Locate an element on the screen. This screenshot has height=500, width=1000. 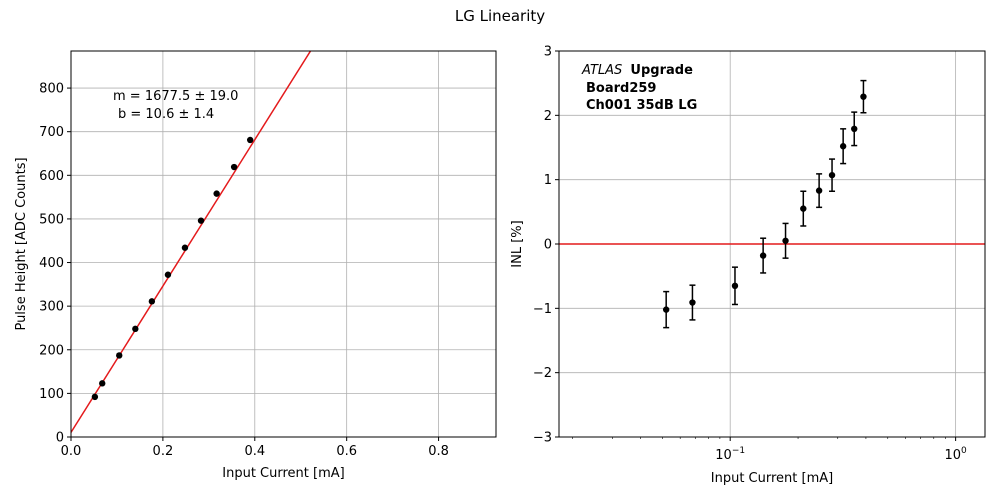
fit-intercept-annotation: b = 10.6 ± 1.4 is located at coordinates (166, 114).